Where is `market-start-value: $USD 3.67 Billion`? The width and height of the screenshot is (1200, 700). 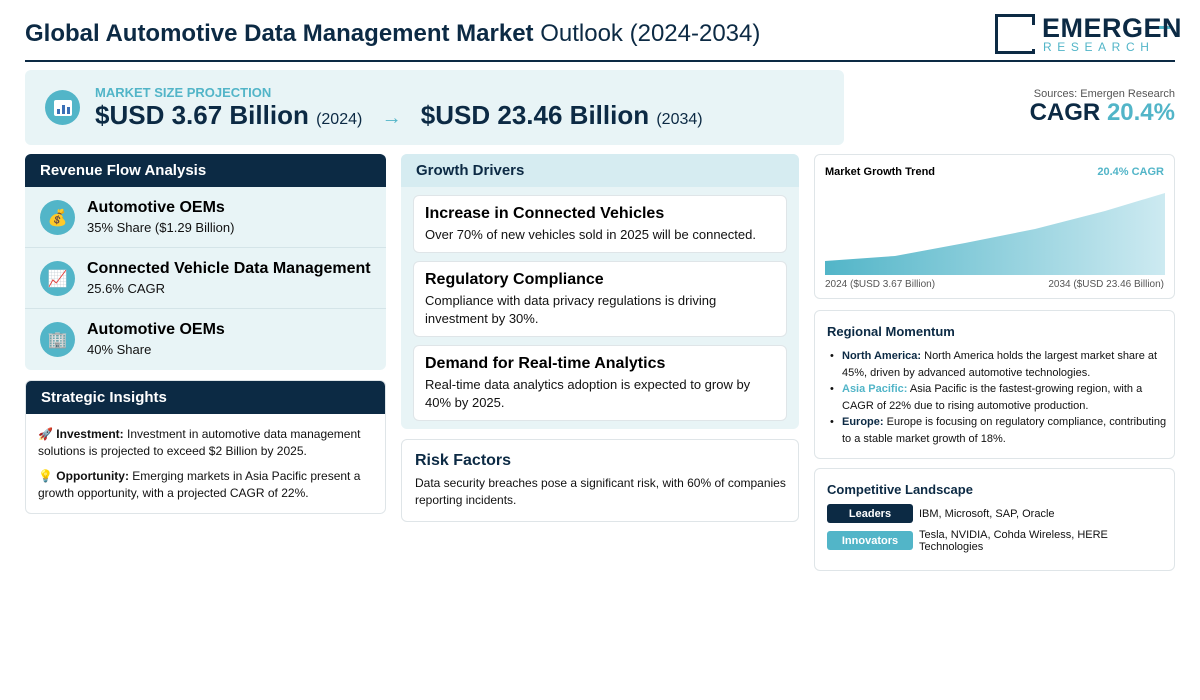 market-start-value: $USD 3.67 Billion is located at coordinates (202, 115).